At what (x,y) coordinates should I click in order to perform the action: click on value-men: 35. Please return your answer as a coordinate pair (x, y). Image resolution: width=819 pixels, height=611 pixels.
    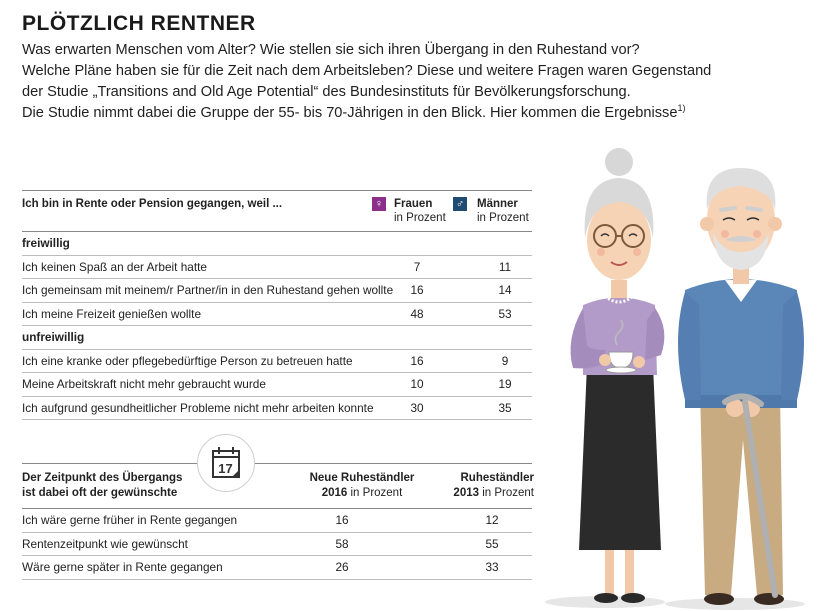
    Looking at the image, I should click on (505, 407).